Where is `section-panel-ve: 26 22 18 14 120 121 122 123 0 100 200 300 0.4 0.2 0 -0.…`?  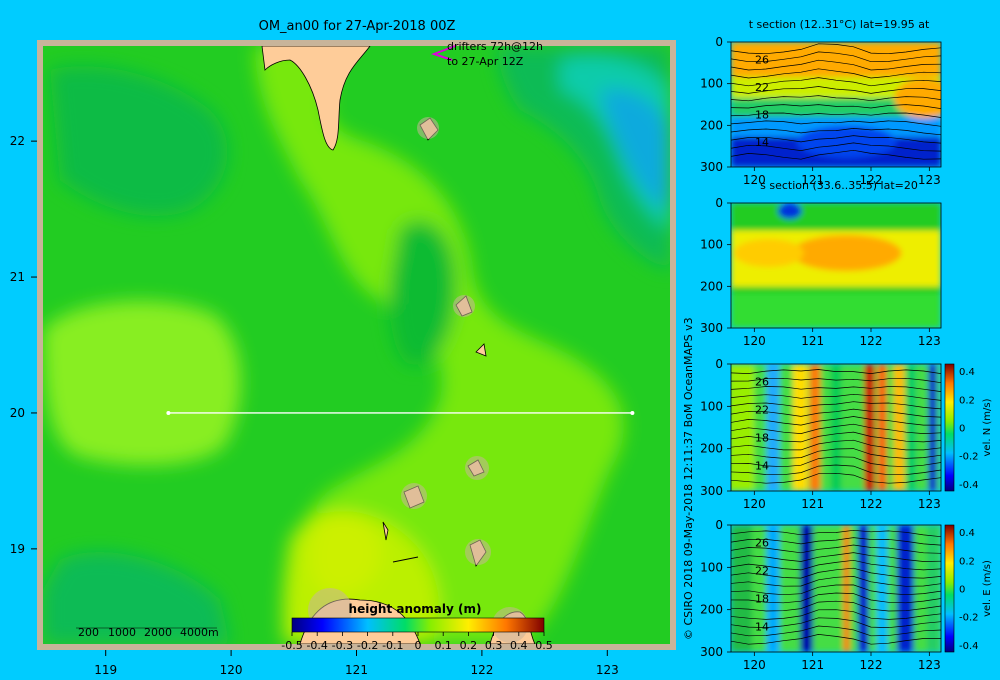 section-panel-ve: 26 22 18 14 120 121 122 123 0 100 200 300 0.4 0.2 0 -0.… is located at coordinates (846, 595).